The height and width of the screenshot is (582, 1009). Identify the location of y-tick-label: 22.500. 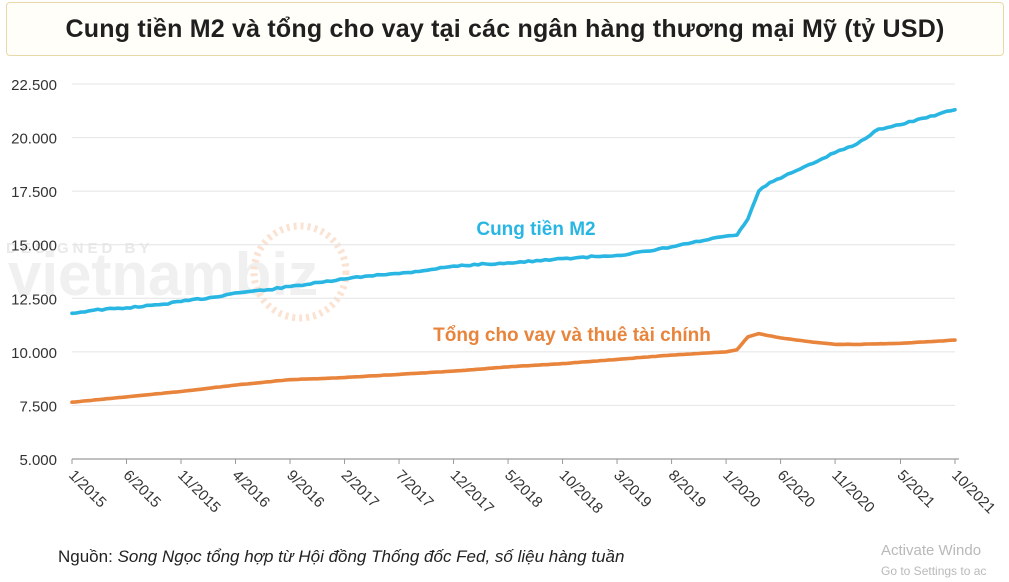
(34, 85).